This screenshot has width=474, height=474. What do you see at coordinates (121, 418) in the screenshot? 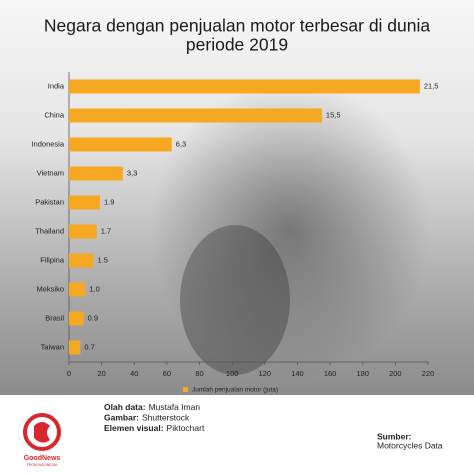
I see `credit-label: Gambar:` at bounding box center [121, 418].